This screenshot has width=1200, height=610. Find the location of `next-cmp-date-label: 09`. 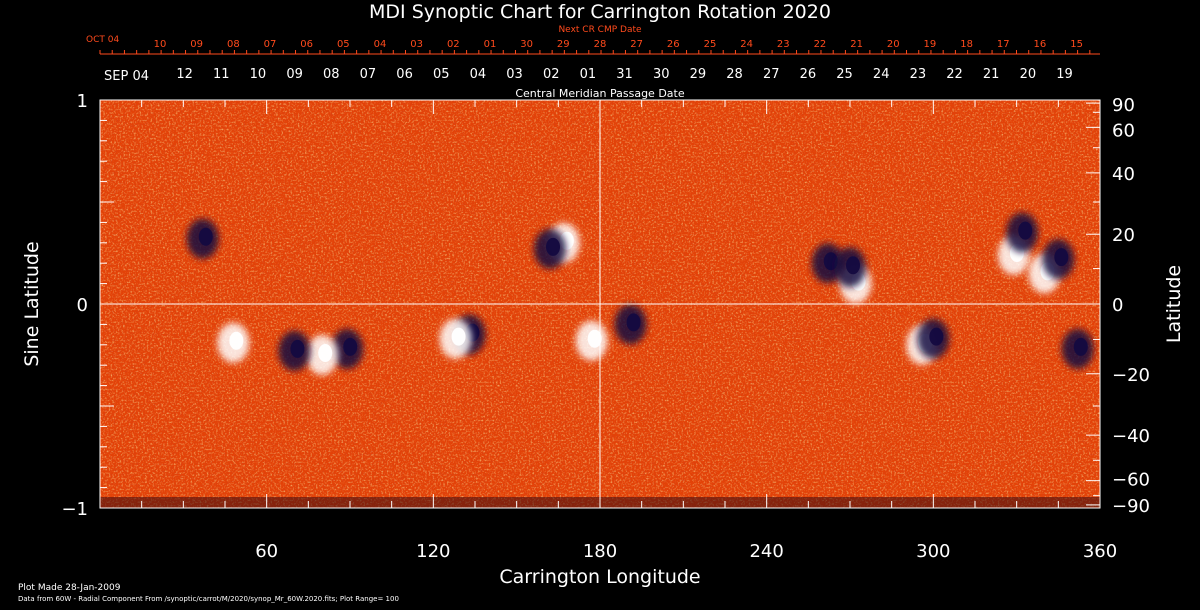

next-cmp-date-label: 09 is located at coordinates (196, 44).